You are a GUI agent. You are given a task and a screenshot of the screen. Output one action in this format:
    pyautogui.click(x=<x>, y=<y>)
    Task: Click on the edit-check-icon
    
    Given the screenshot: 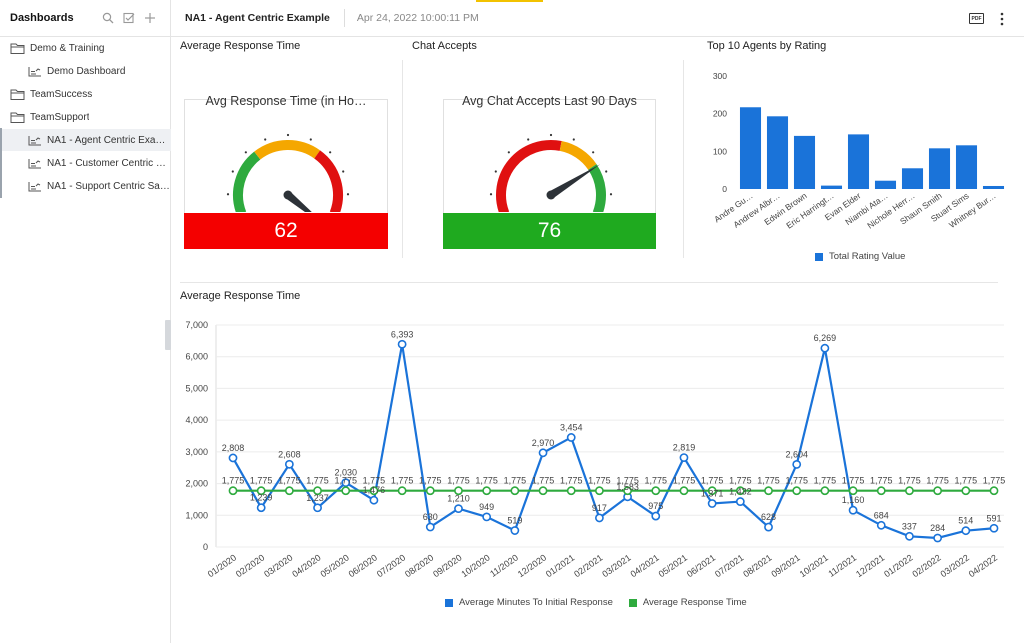 What is the action you would take?
    pyautogui.click(x=129, y=18)
    